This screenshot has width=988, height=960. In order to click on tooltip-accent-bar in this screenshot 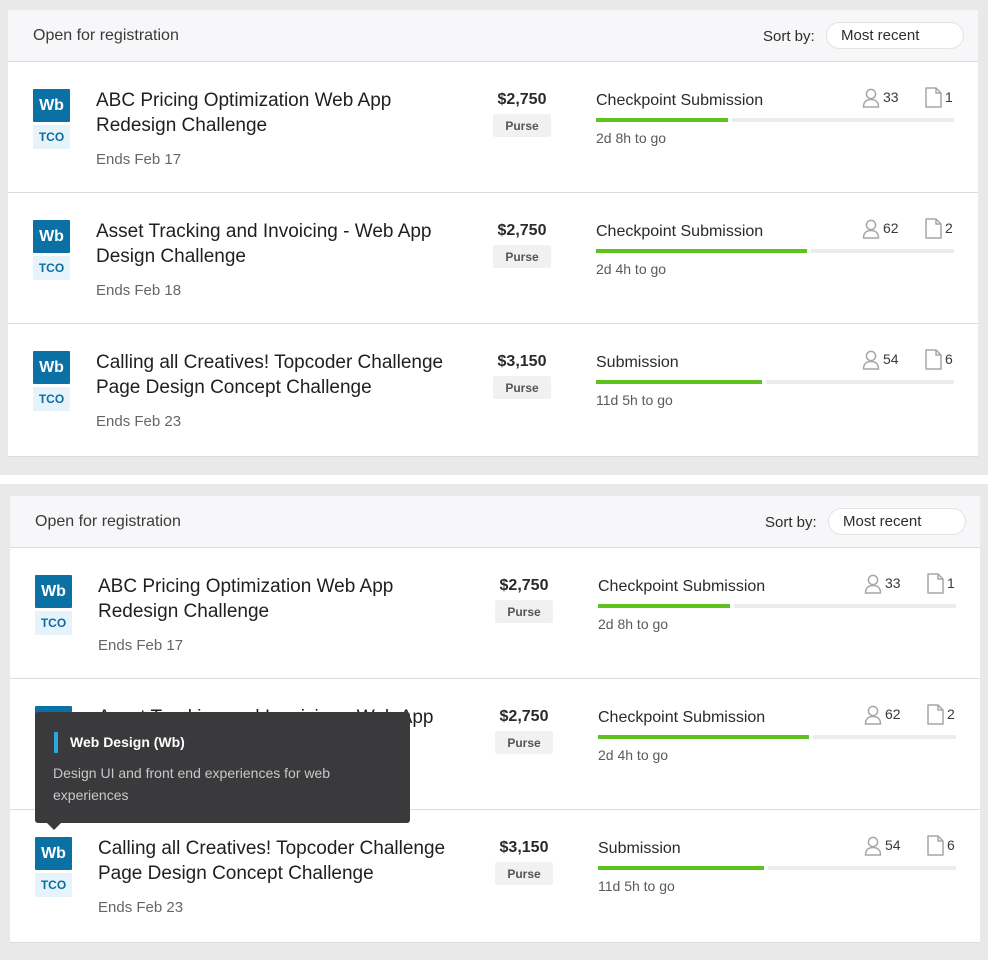, I will do `click(56, 742)`.